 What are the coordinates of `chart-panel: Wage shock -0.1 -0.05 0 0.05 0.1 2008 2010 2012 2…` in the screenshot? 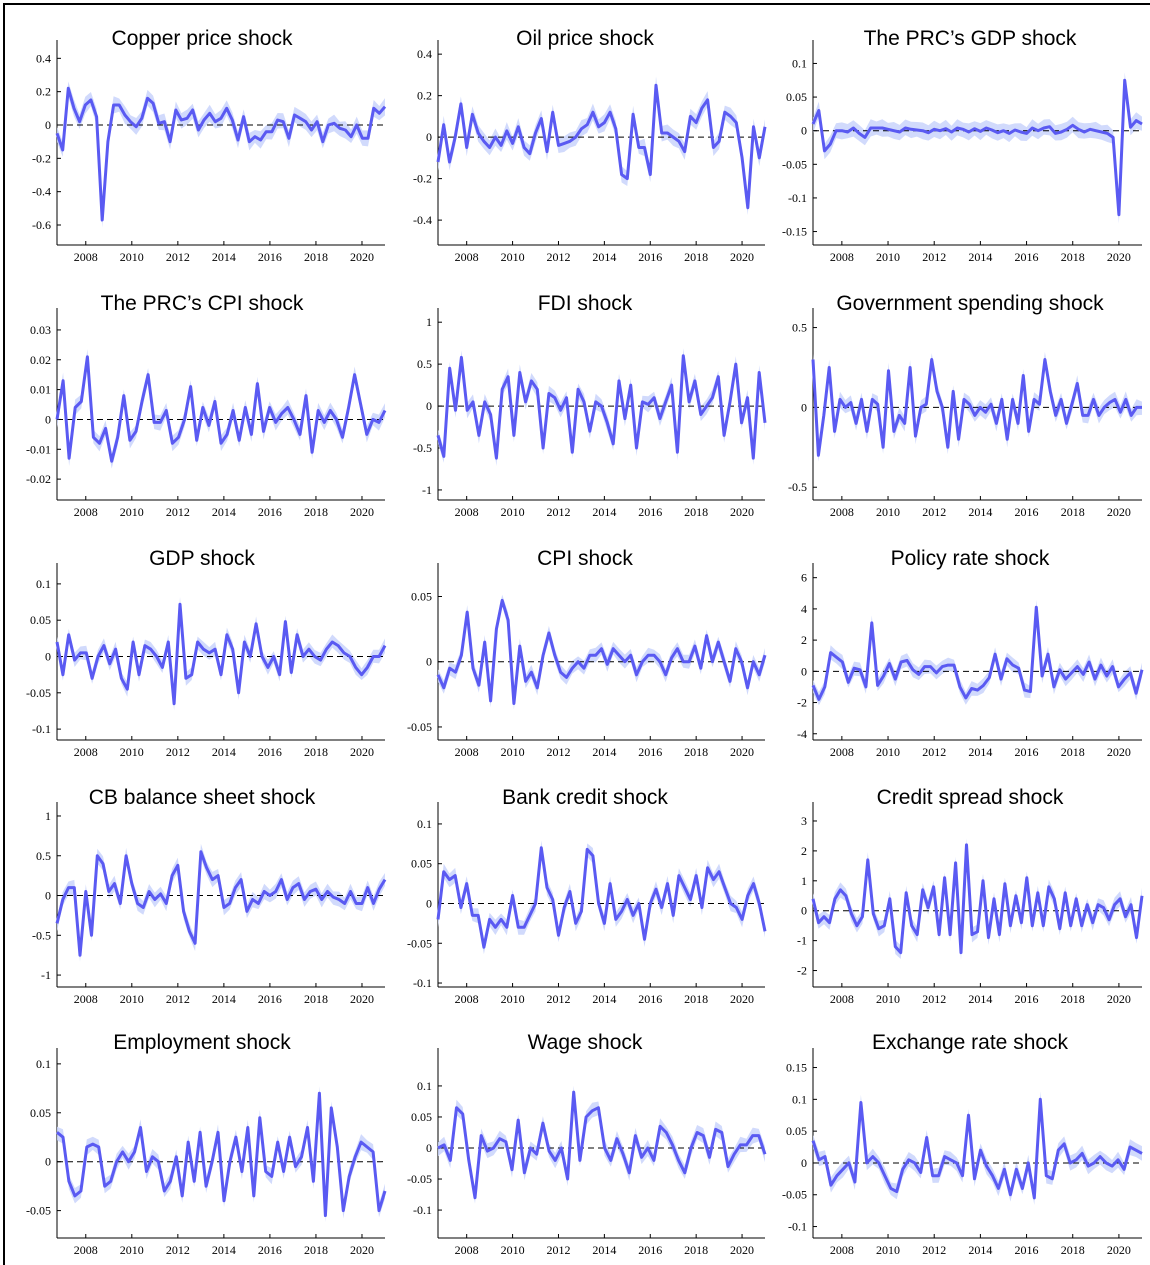 It's located at (587, 1144).